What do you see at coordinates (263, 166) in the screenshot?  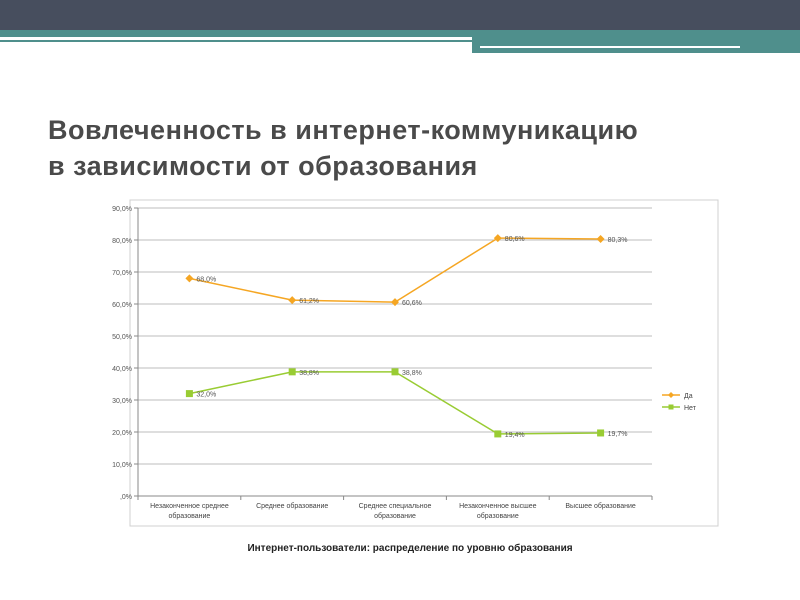 I see `slide-title-line-2: в зависимости от образования` at bounding box center [263, 166].